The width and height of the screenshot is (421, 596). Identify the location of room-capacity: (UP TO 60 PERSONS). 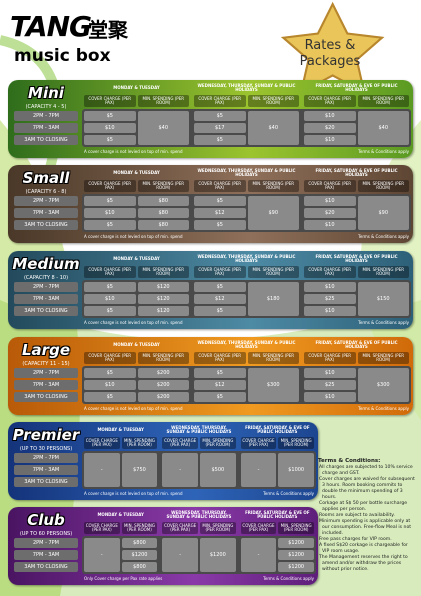
(46, 534).